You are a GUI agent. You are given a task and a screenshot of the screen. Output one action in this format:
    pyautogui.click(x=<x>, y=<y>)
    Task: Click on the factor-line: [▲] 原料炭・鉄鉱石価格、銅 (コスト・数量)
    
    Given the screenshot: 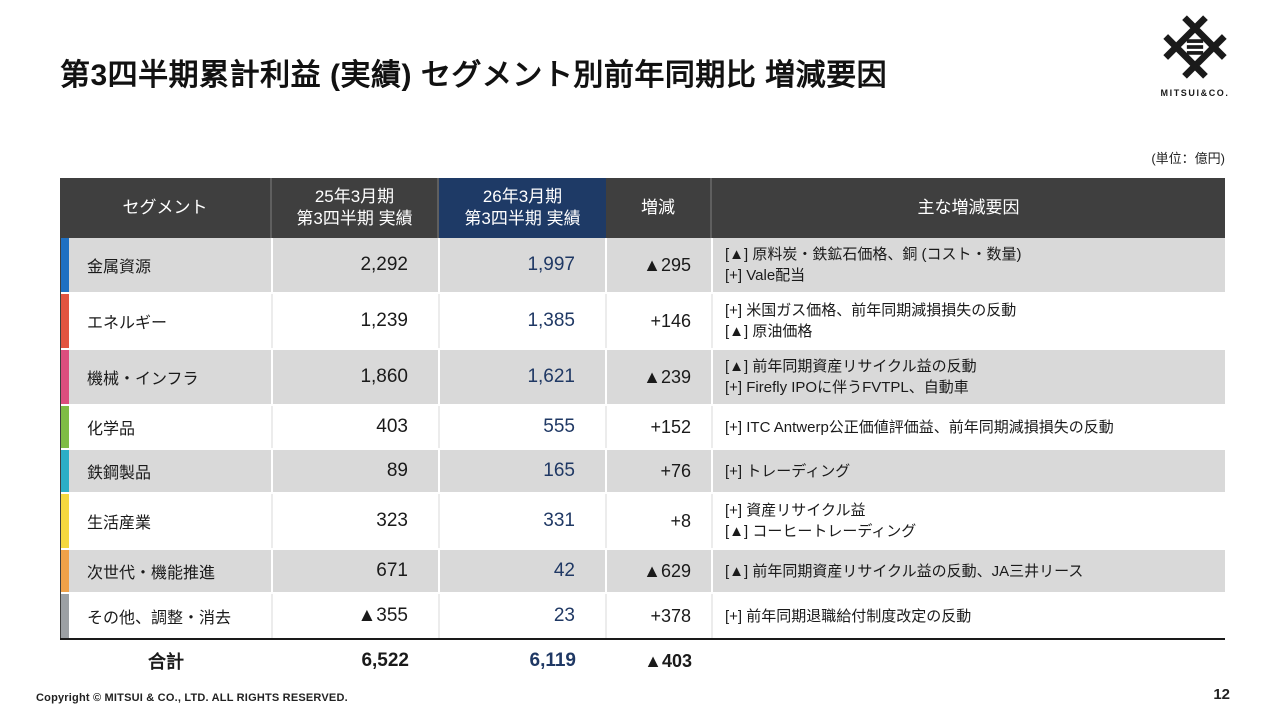 What is the action you would take?
    pyautogui.click(x=873, y=254)
    